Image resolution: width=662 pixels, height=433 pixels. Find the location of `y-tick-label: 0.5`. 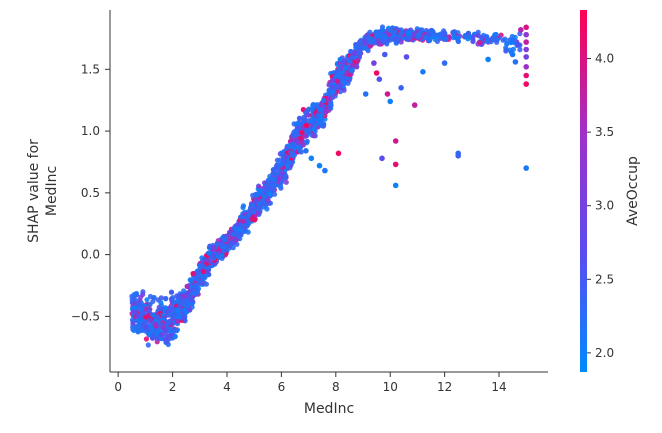

y-tick-label: 0.5 is located at coordinates (90, 193).